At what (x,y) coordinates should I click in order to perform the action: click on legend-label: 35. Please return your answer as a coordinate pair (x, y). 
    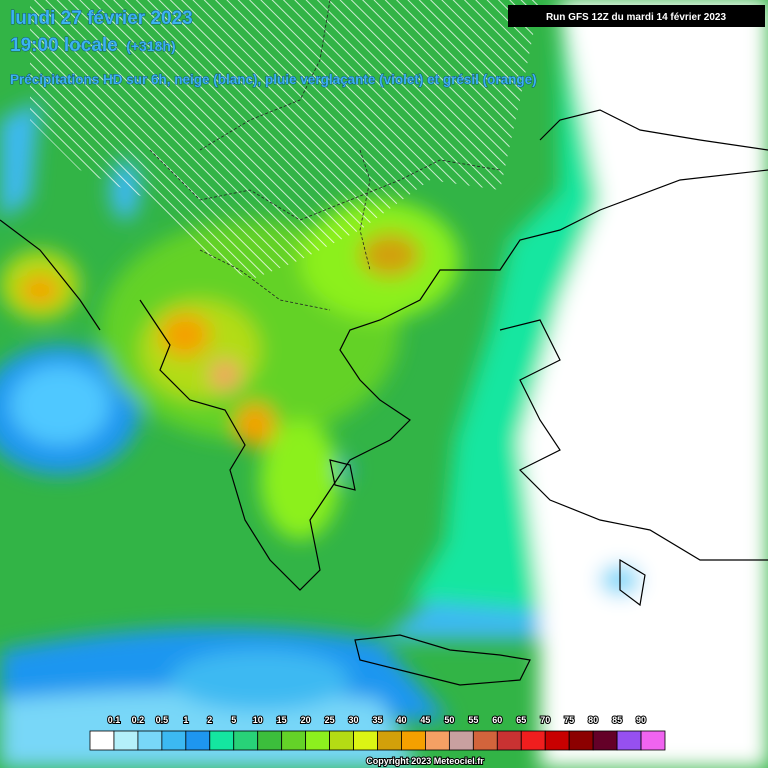
    Looking at the image, I should click on (377, 720).